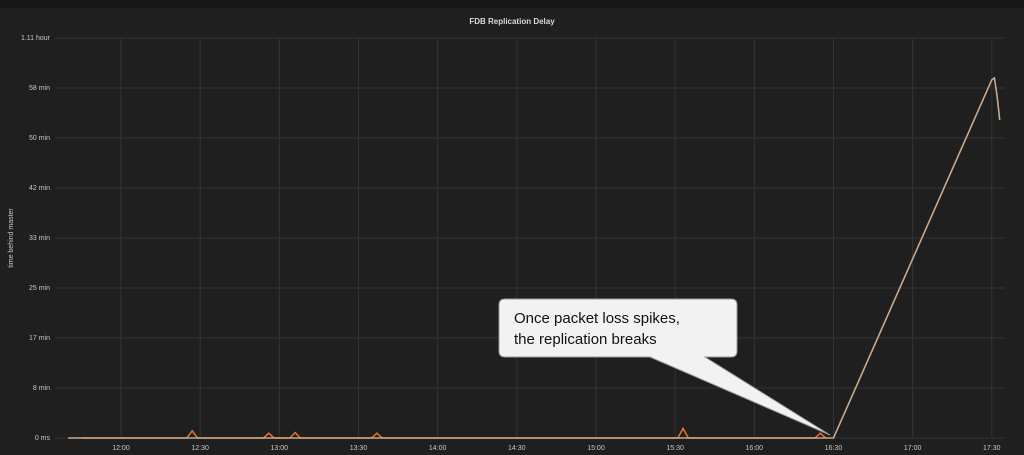  What do you see at coordinates (755, 448) in the screenshot?
I see `x-tick-label: 16:00` at bounding box center [755, 448].